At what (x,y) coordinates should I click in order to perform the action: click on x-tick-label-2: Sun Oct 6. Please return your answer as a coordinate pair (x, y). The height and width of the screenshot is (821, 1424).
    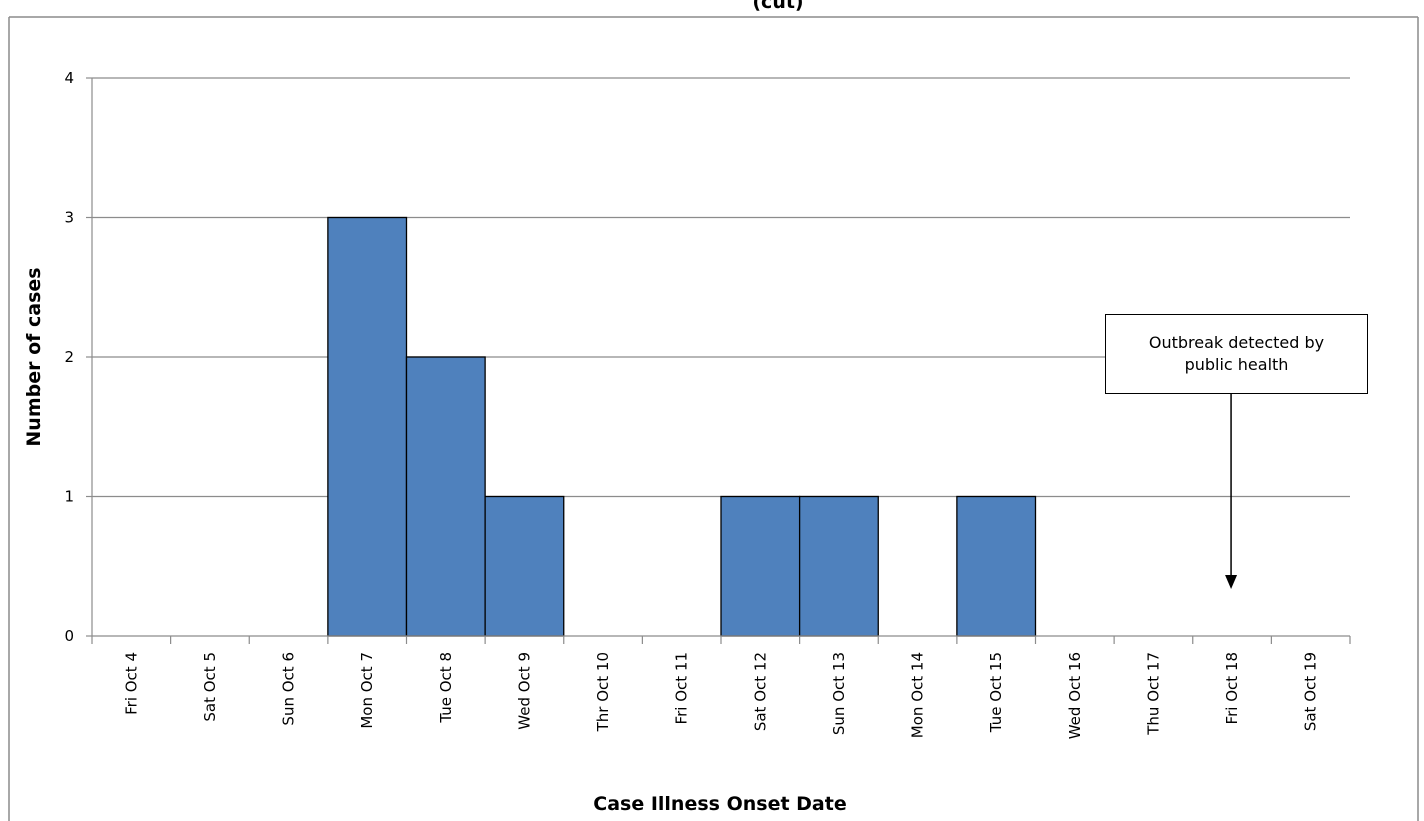
    Looking at the image, I should click on (289, 689).